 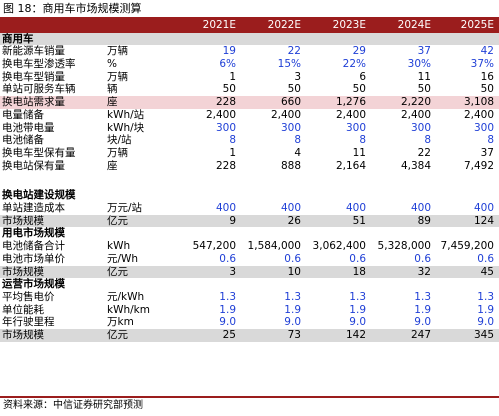 I want to click on row-unit: 万km, so click(x=120, y=322).